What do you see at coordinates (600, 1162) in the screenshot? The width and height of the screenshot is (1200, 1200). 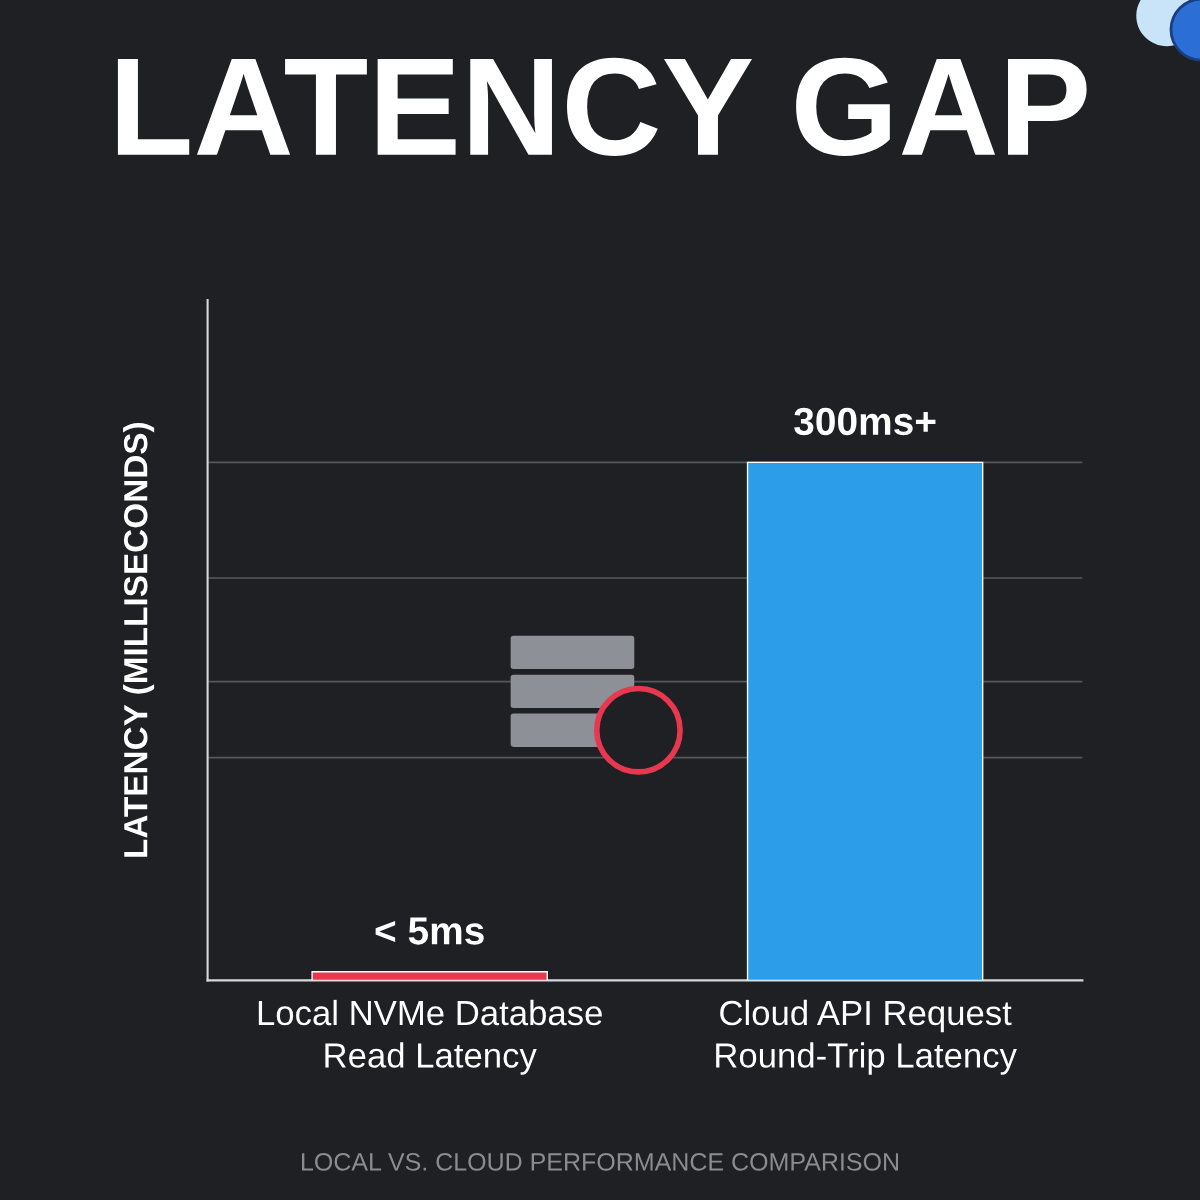 I see `text: LOCAL VS. CLOUD PERFORMANCE COMPARISON` at bounding box center [600, 1162].